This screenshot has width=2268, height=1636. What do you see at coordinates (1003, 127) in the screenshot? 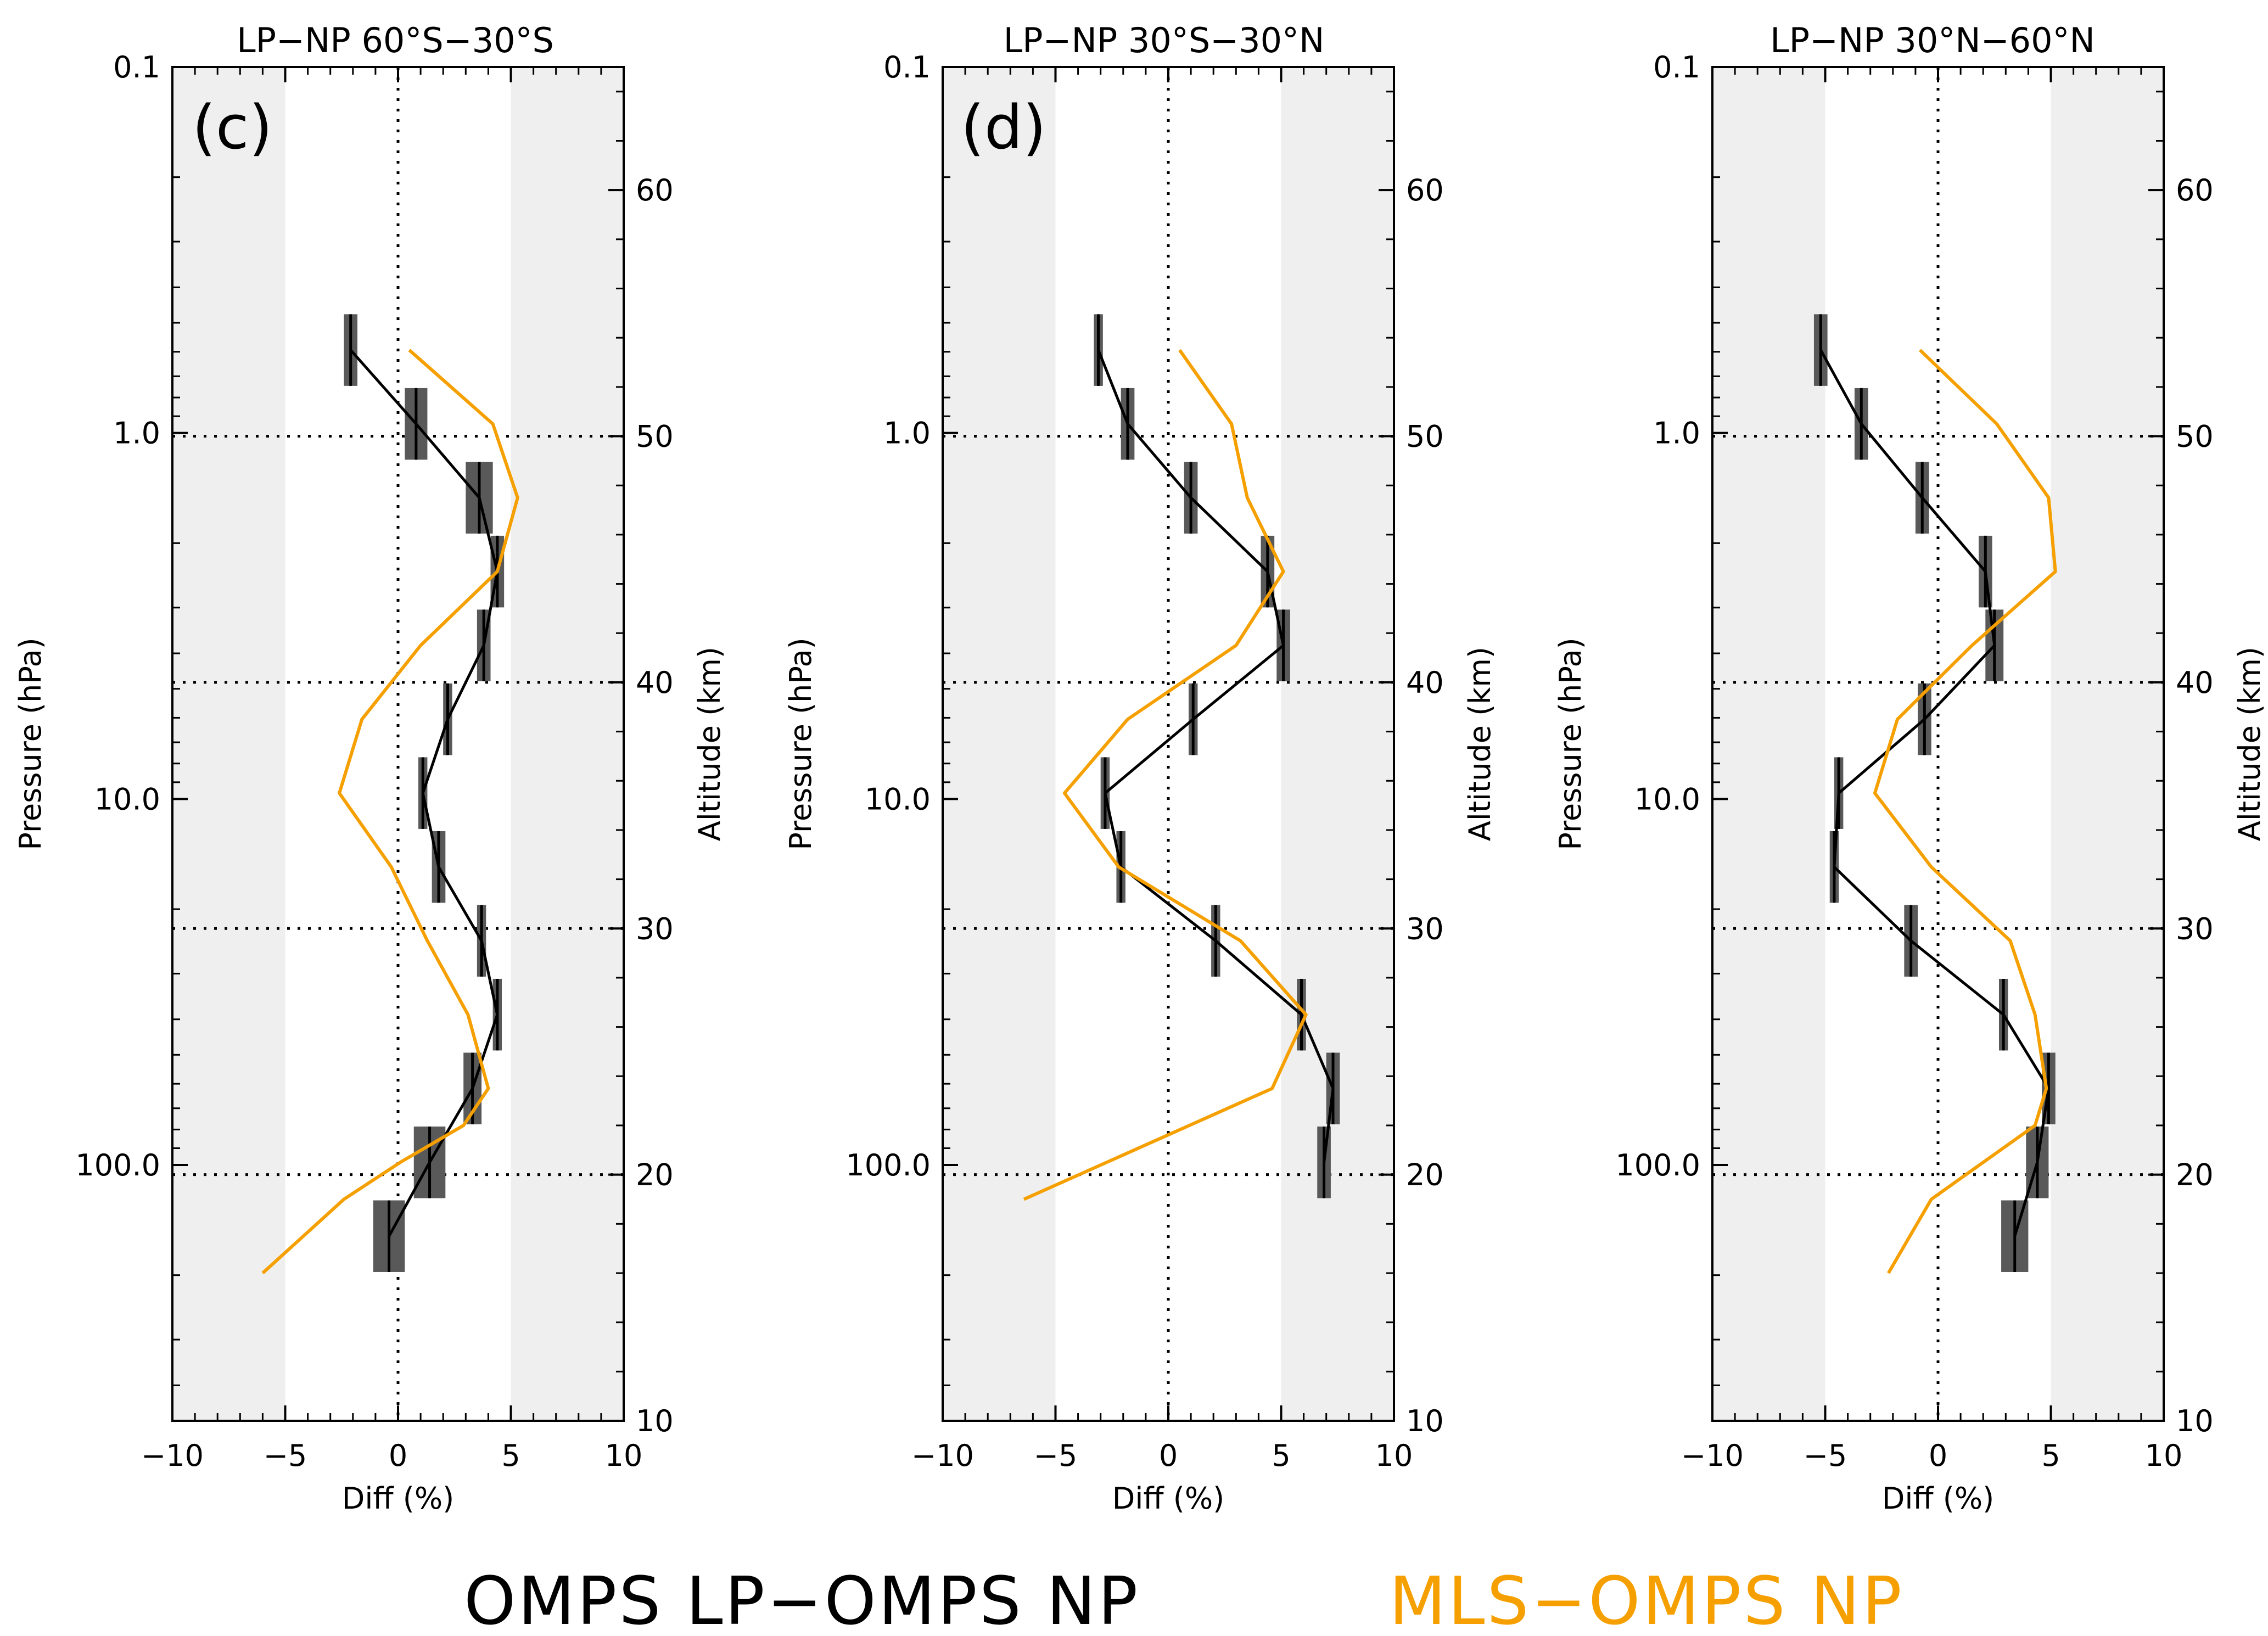
I see `panel-letter: (d)` at bounding box center [1003, 127].